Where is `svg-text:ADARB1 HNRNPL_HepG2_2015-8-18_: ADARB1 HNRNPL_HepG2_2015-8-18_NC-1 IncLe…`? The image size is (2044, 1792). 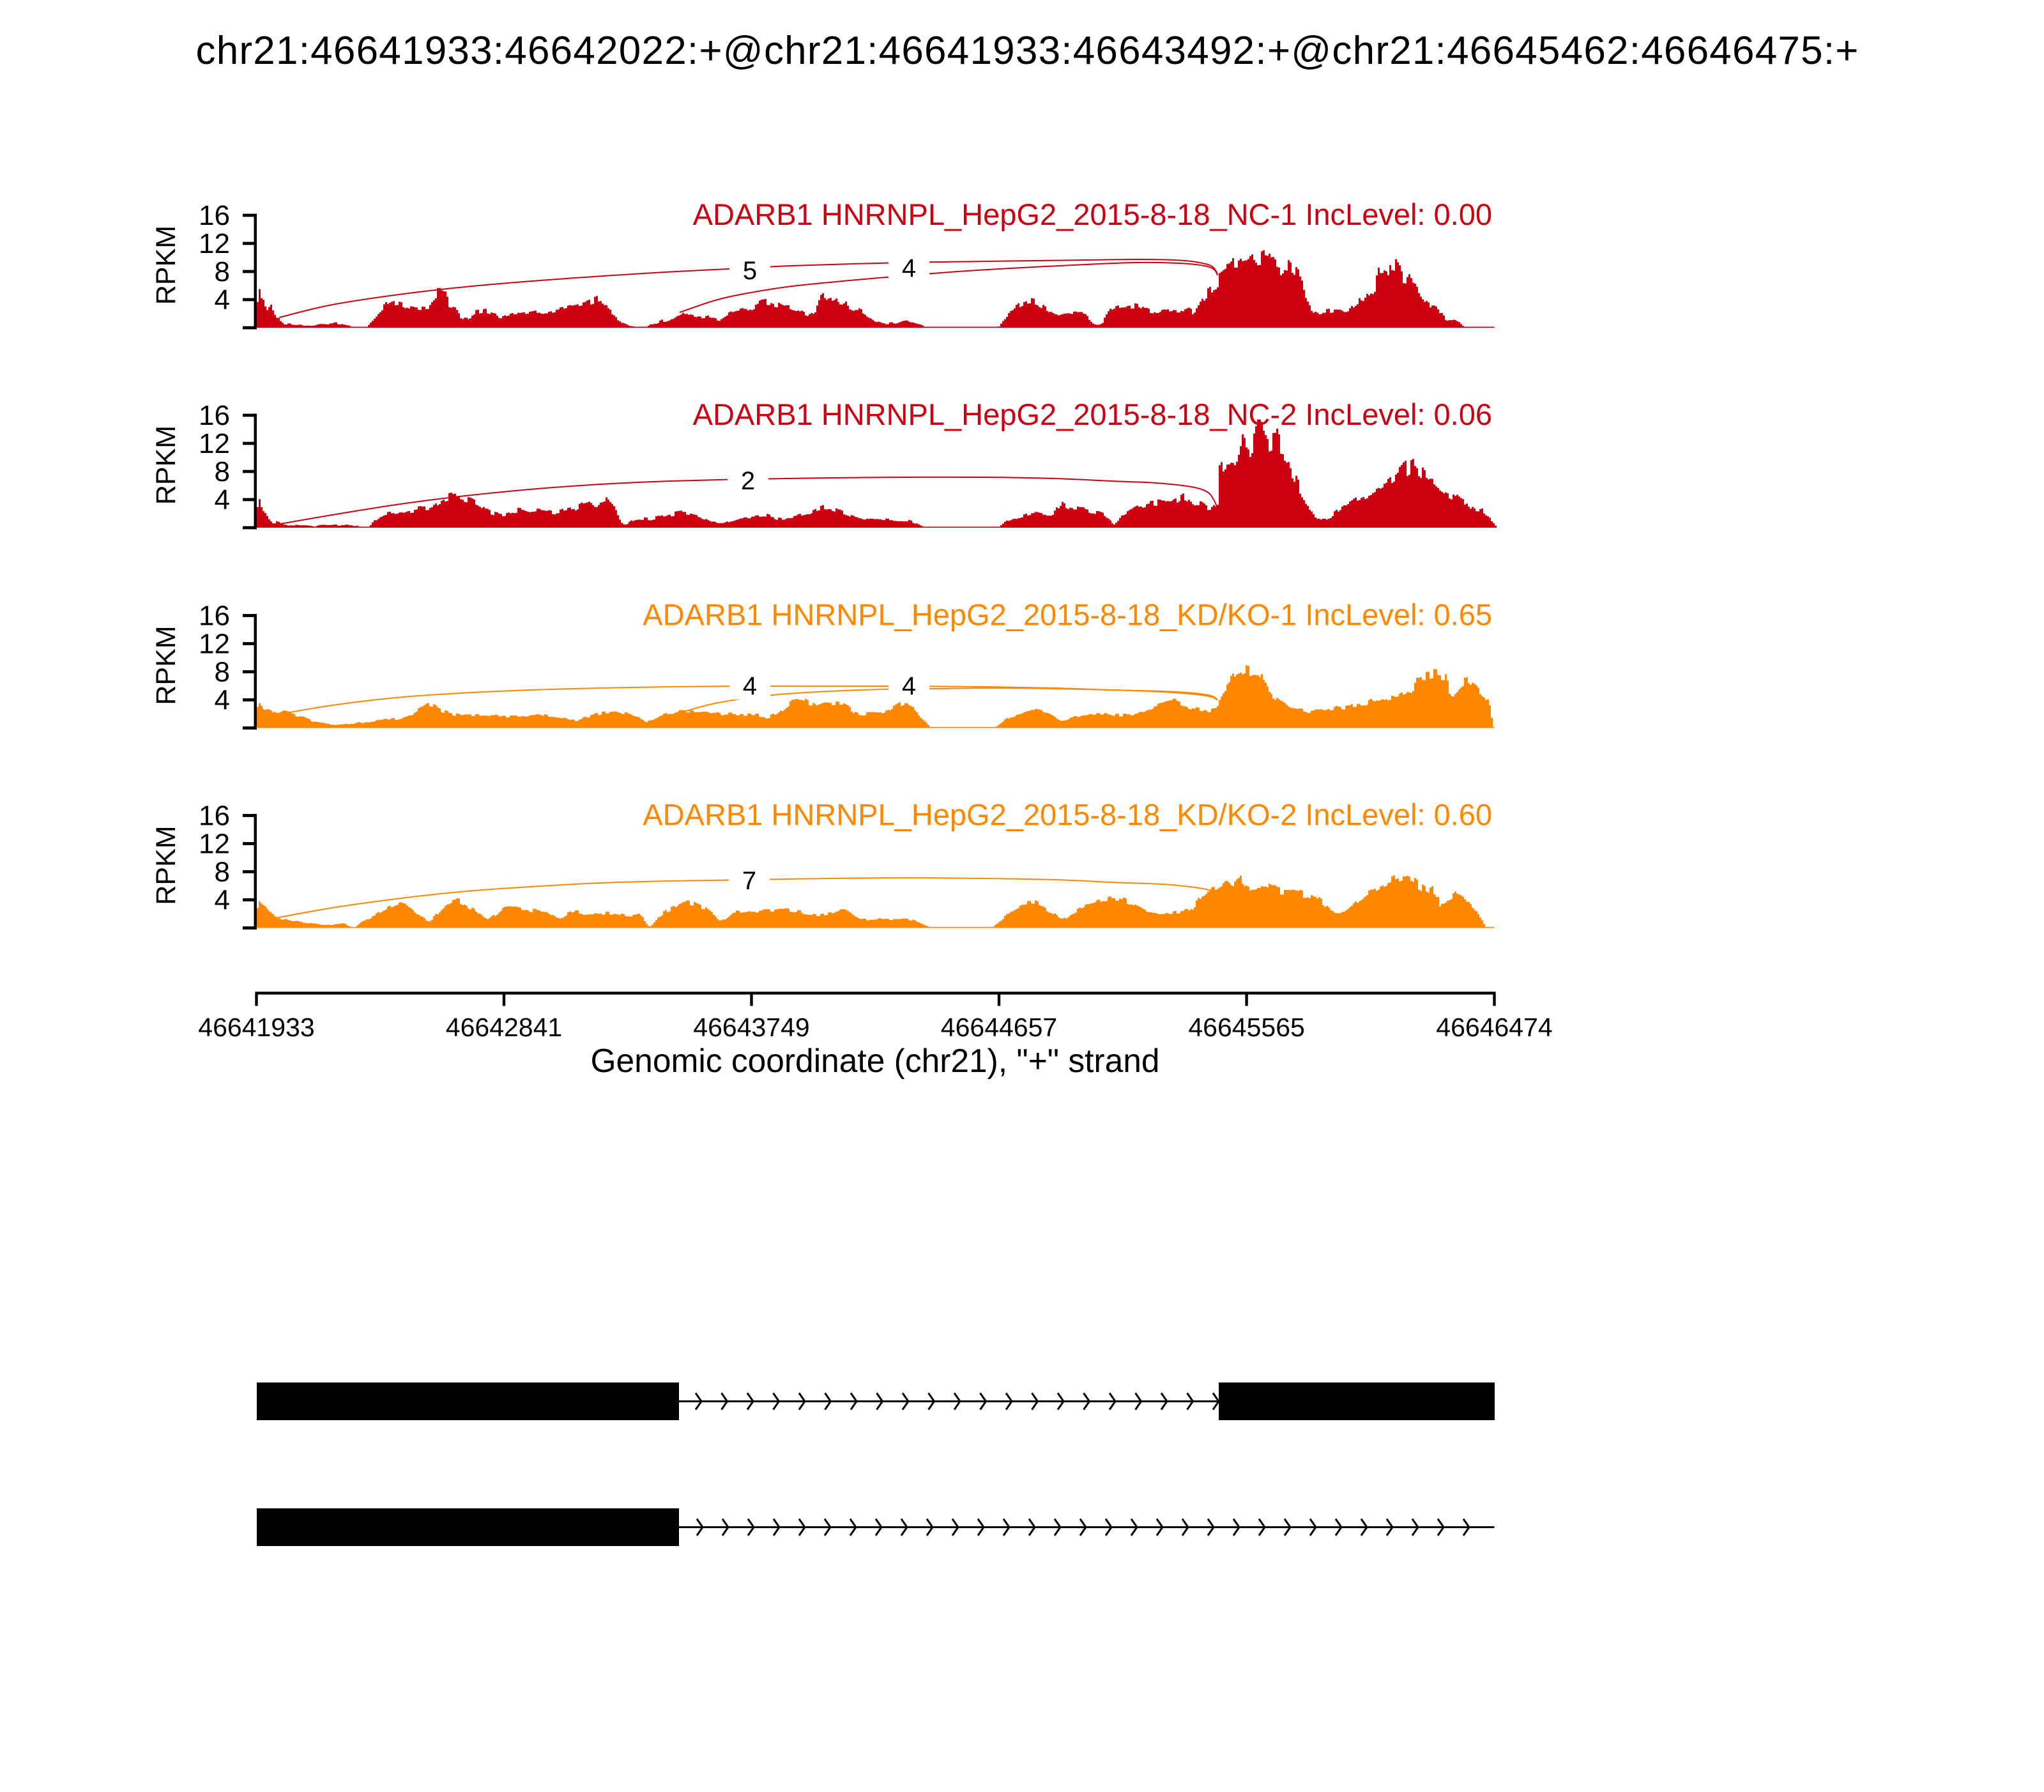
svg-text:ADARB1 HNRNPL_HepG2_2015-8-18_: ADARB1 HNRNPL_HepG2_2015-8-18_NC-1 IncLe… is located at coordinates (1092, 214).